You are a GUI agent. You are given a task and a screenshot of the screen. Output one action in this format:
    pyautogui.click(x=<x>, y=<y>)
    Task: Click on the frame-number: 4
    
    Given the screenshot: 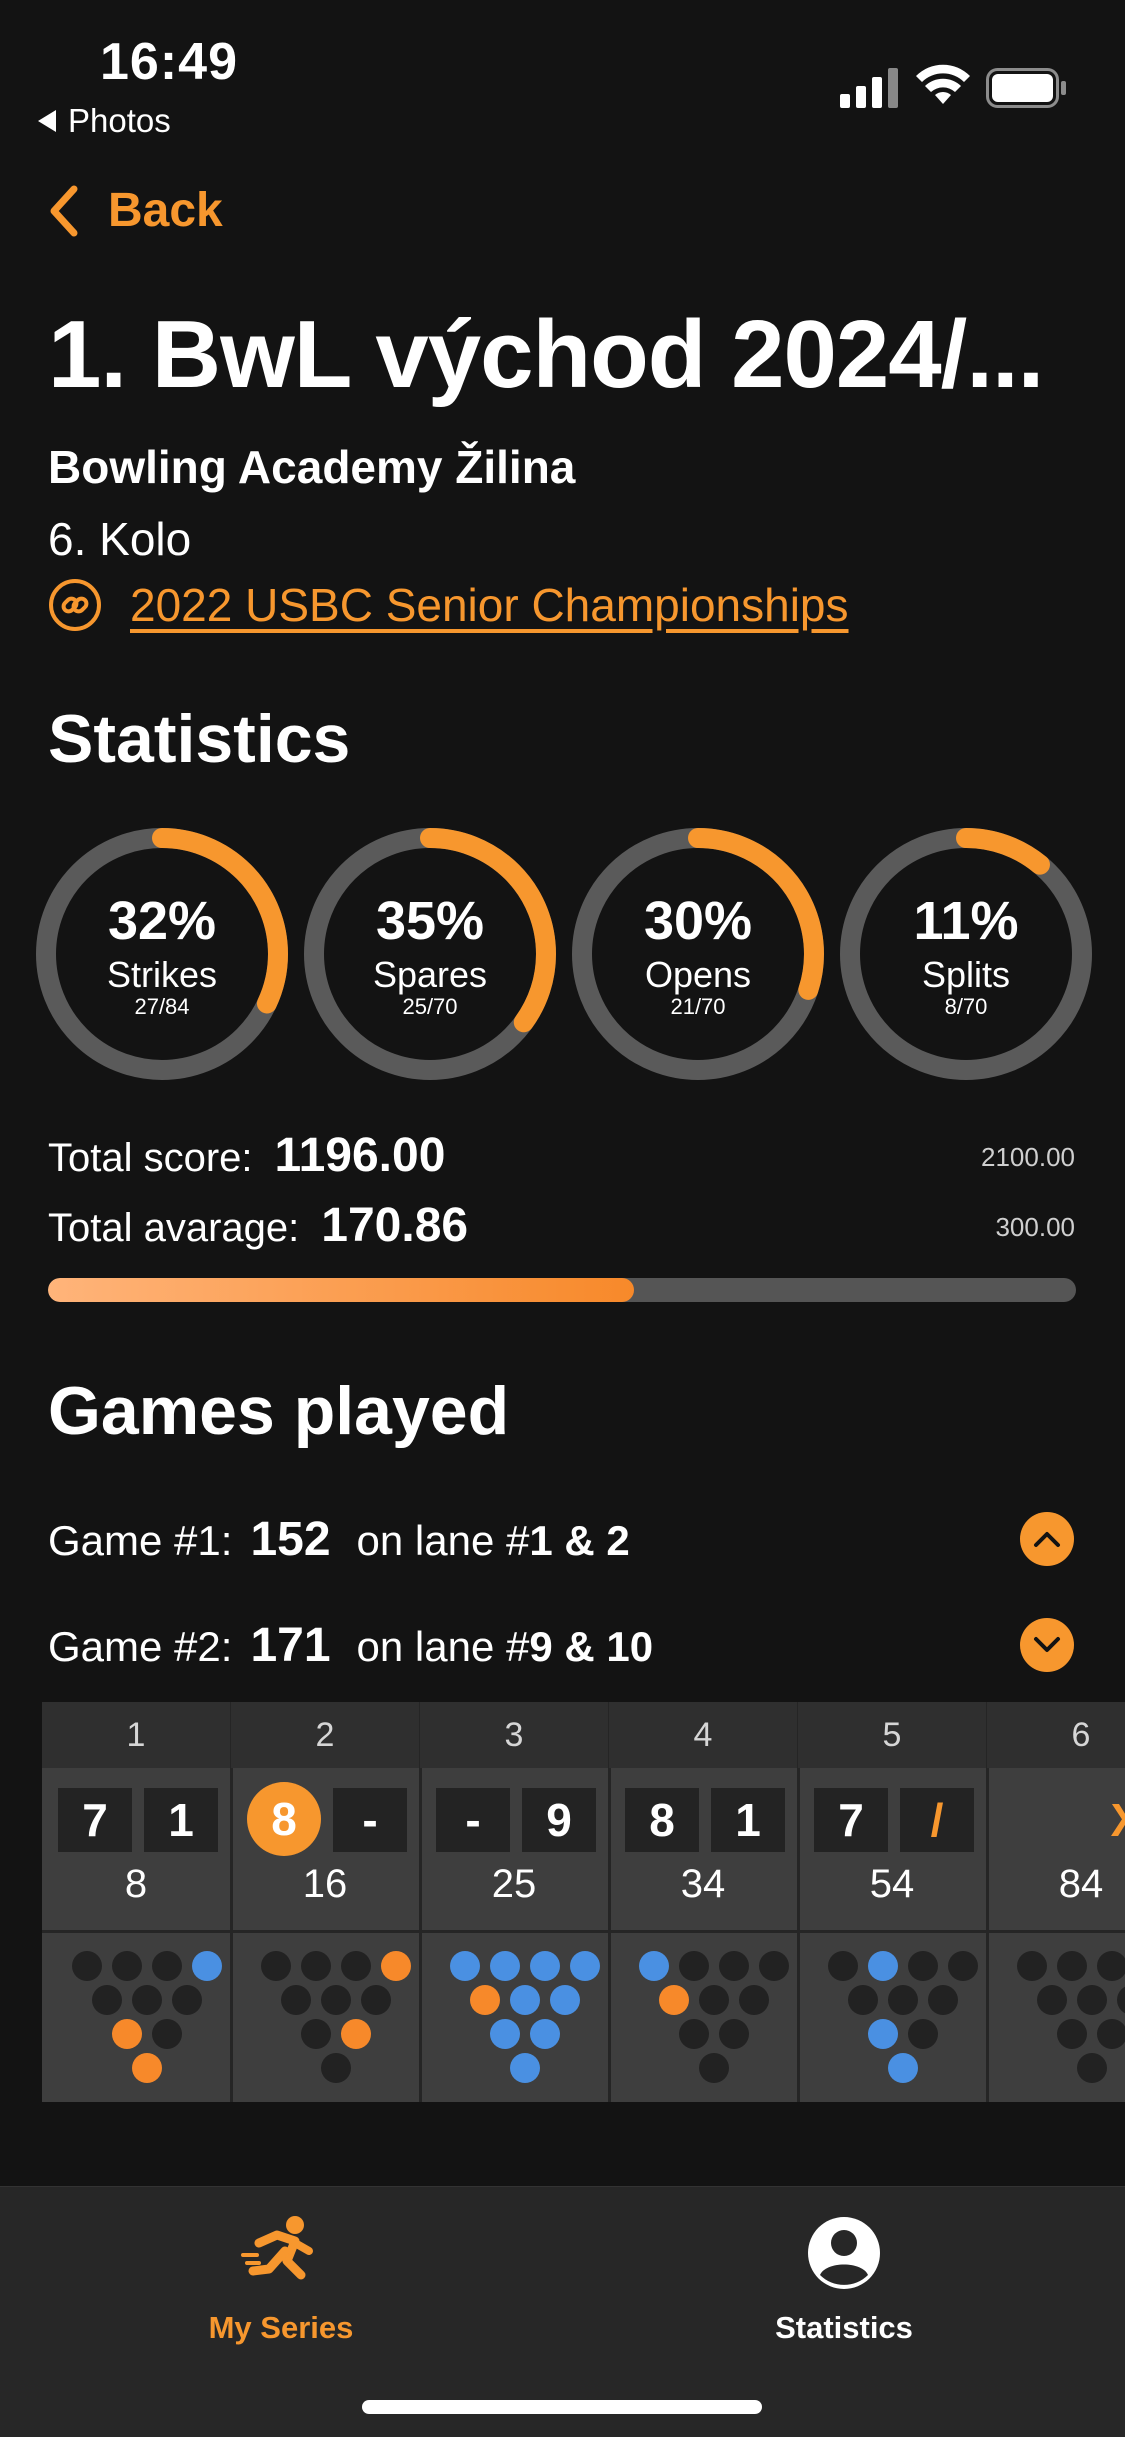 What is the action you would take?
    pyautogui.click(x=703, y=1735)
    